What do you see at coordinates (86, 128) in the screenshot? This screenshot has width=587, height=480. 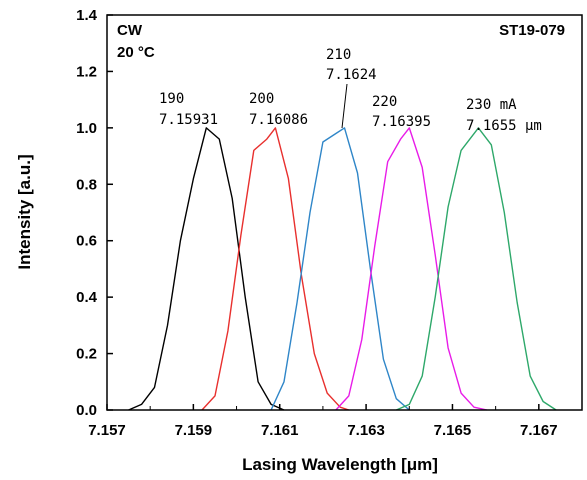 I see `y-tick-label: 1.0` at bounding box center [86, 128].